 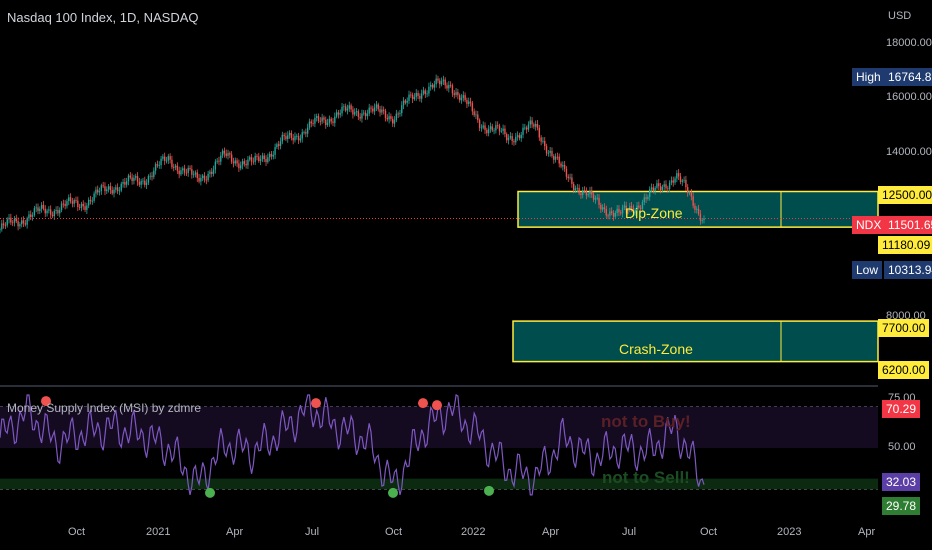 What do you see at coordinates (909, 43) in the screenshot?
I see `price-tick-18000: 18000.00` at bounding box center [909, 43].